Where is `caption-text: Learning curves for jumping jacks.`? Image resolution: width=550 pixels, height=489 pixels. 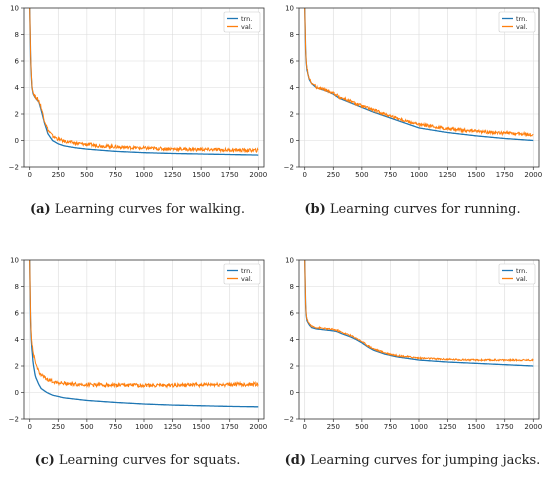
caption-text: Learning curves for jumping jacks. is located at coordinates (423, 460).